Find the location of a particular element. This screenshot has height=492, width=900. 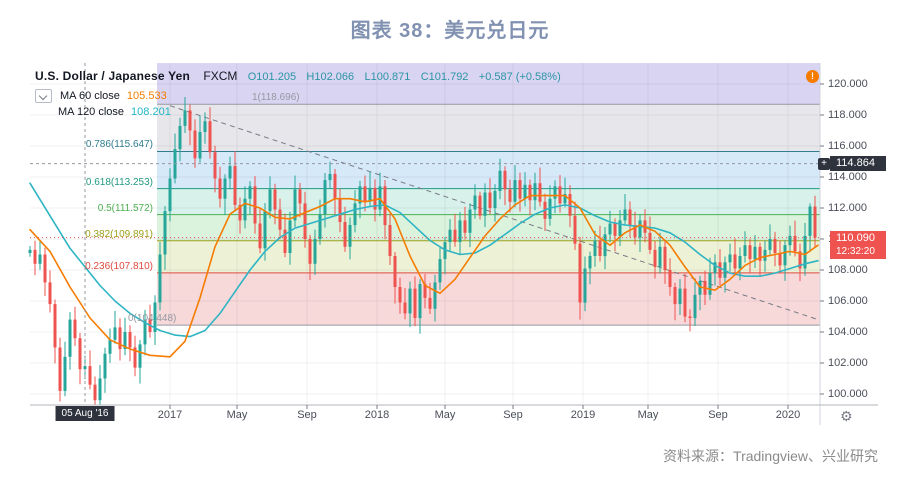

price-axis-label: 104.000 is located at coordinates (848, 332).